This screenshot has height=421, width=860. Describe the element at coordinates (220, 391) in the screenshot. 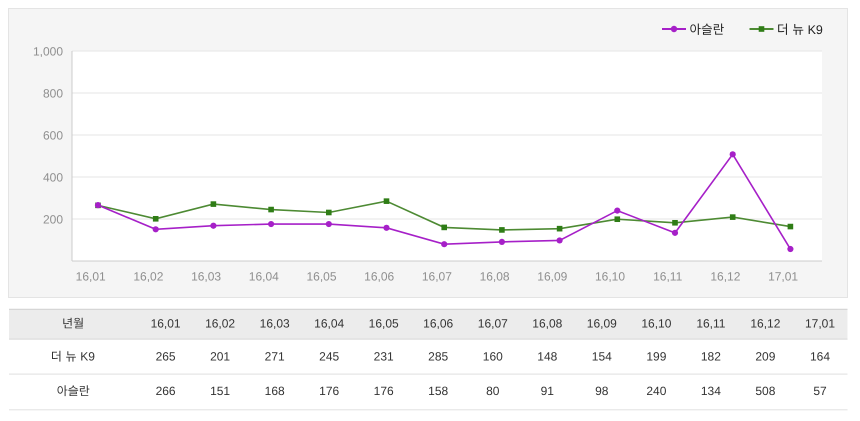

I see `svg-text: 151` at that location.